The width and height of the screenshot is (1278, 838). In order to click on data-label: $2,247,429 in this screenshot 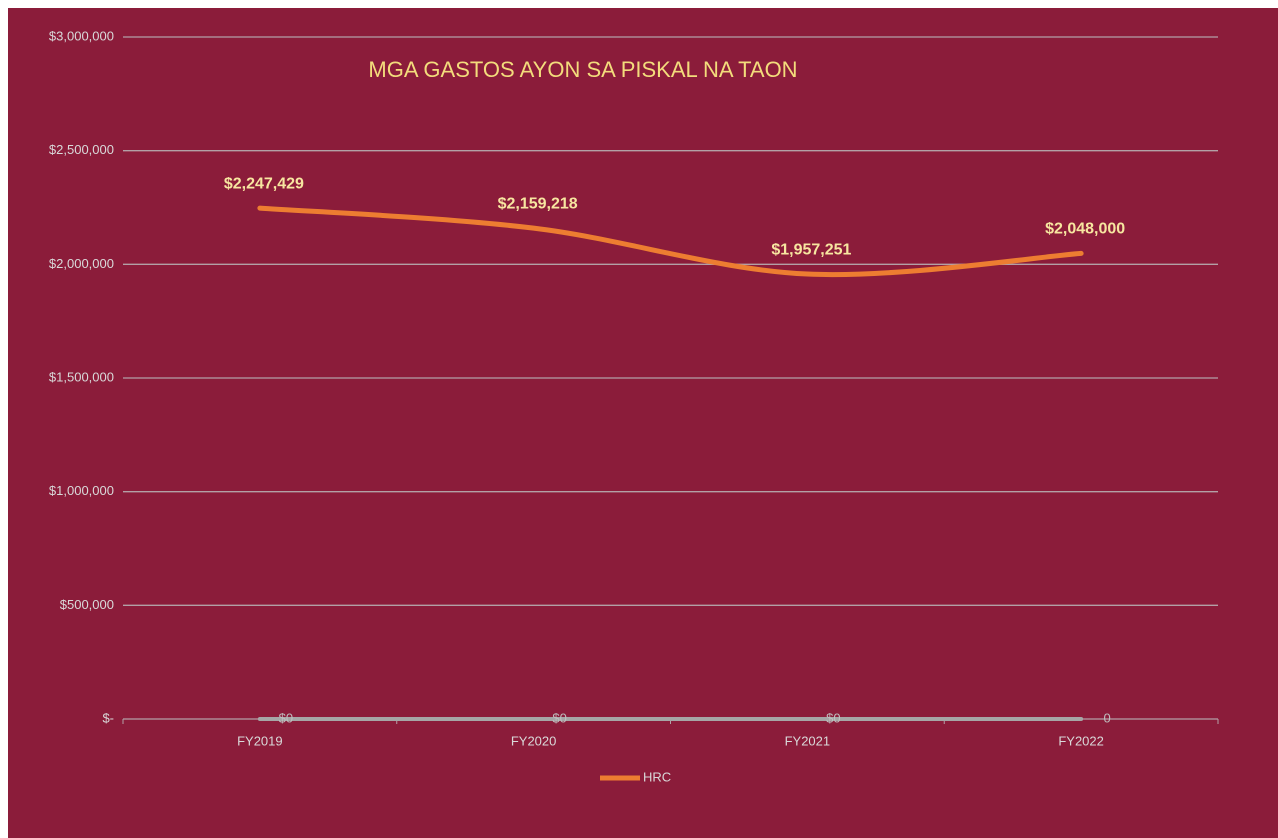, I will do `click(264, 183)`.